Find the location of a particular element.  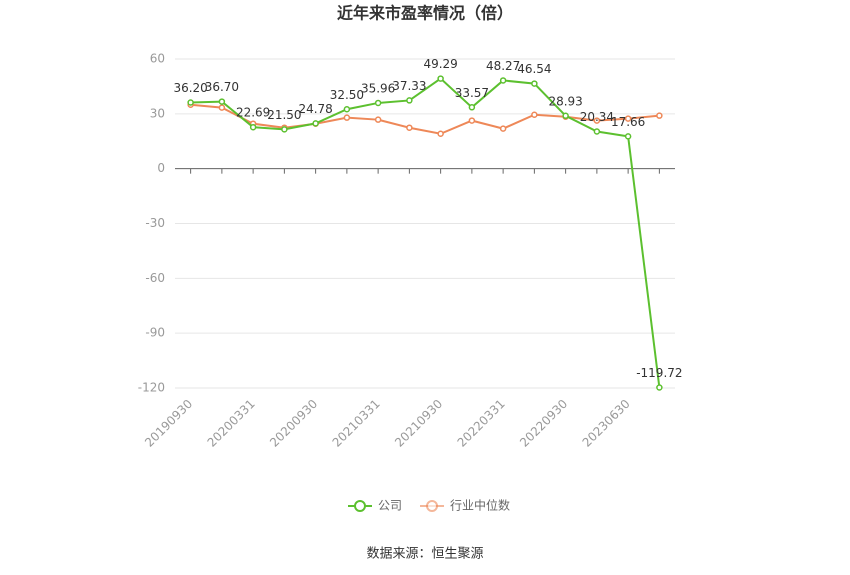

y-tick-label: 0 is located at coordinates (161, 168).